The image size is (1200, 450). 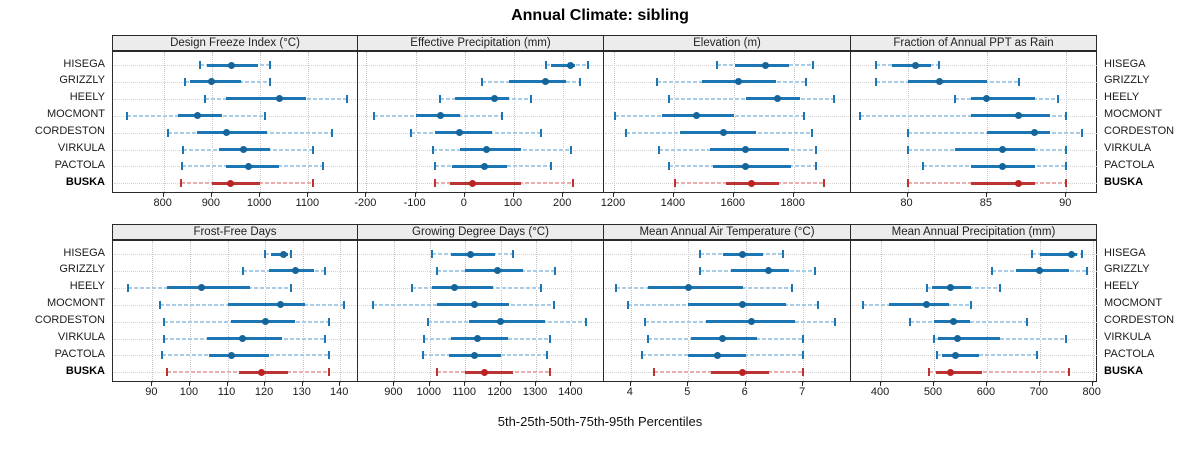 What do you see at coordinates (562, 203) in the screenshot?
I see `axis-tick-label: 200` at bounding box center [562, 203].